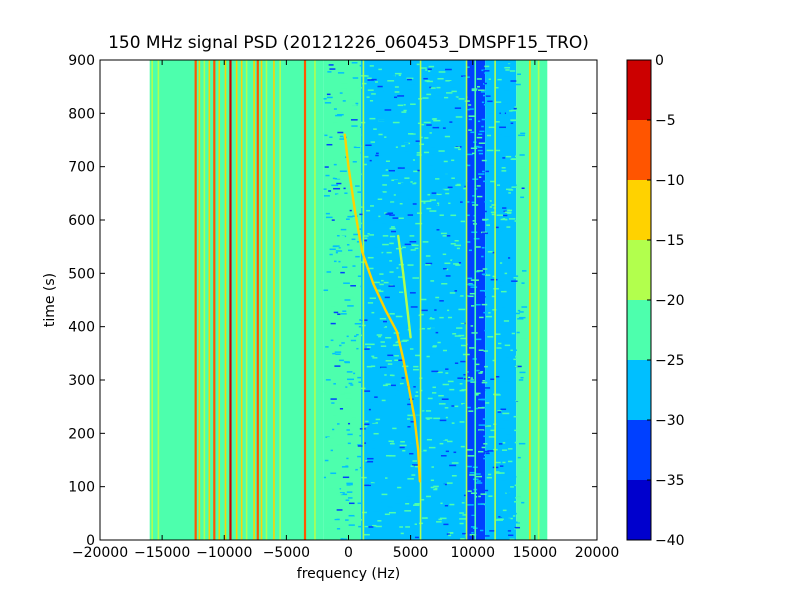  Describe the element at coordinates (305, 300) in the screenshot. I see `signal-line` at that location.